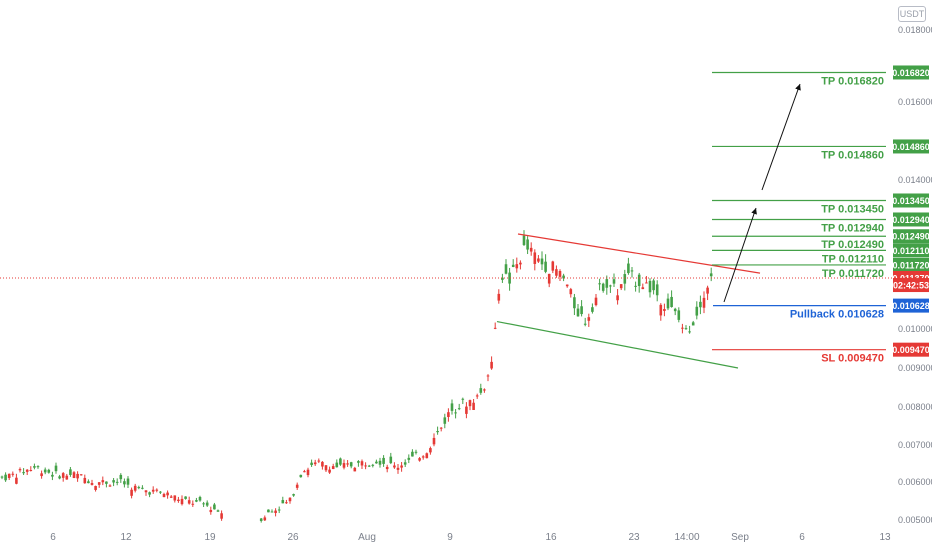  I want to click on time-tick: 6, so click(53, 537).